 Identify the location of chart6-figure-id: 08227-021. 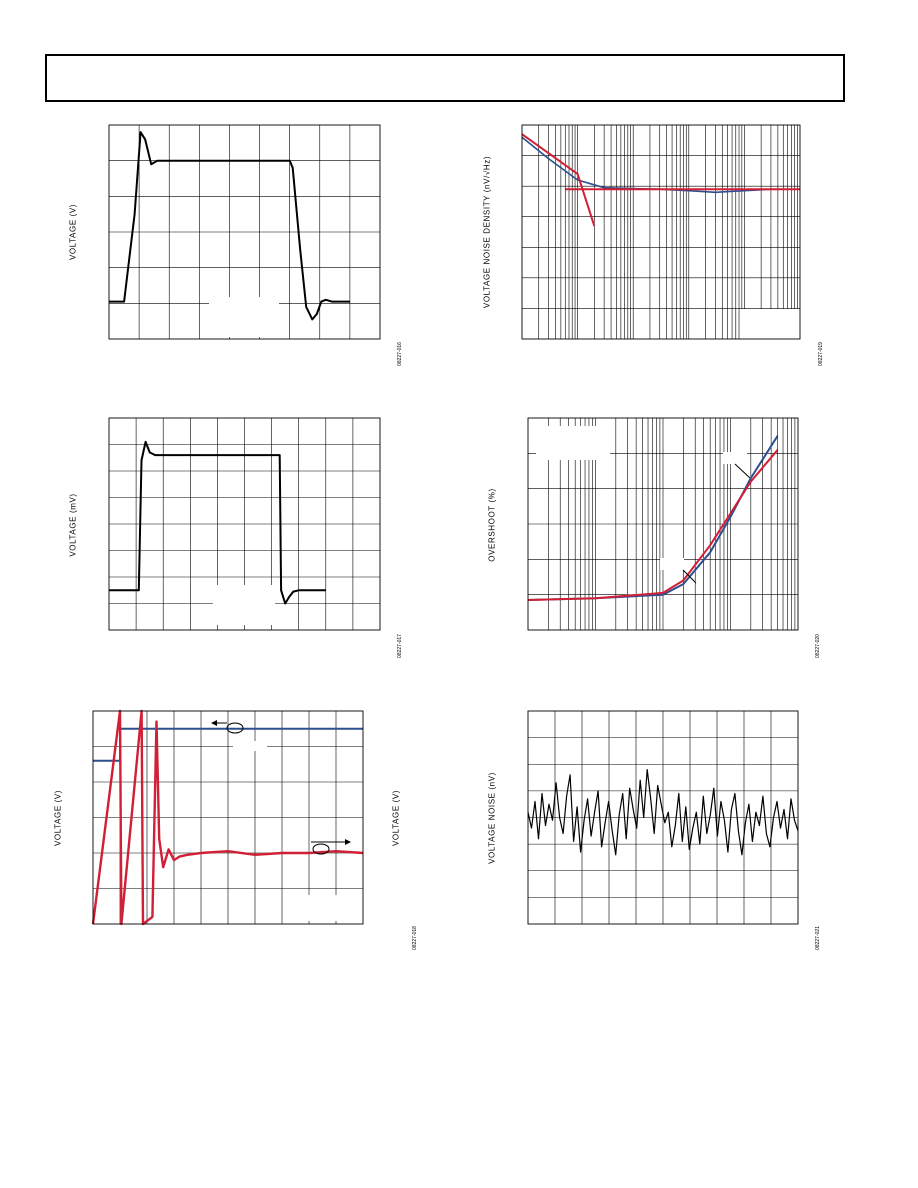
(818, 938).